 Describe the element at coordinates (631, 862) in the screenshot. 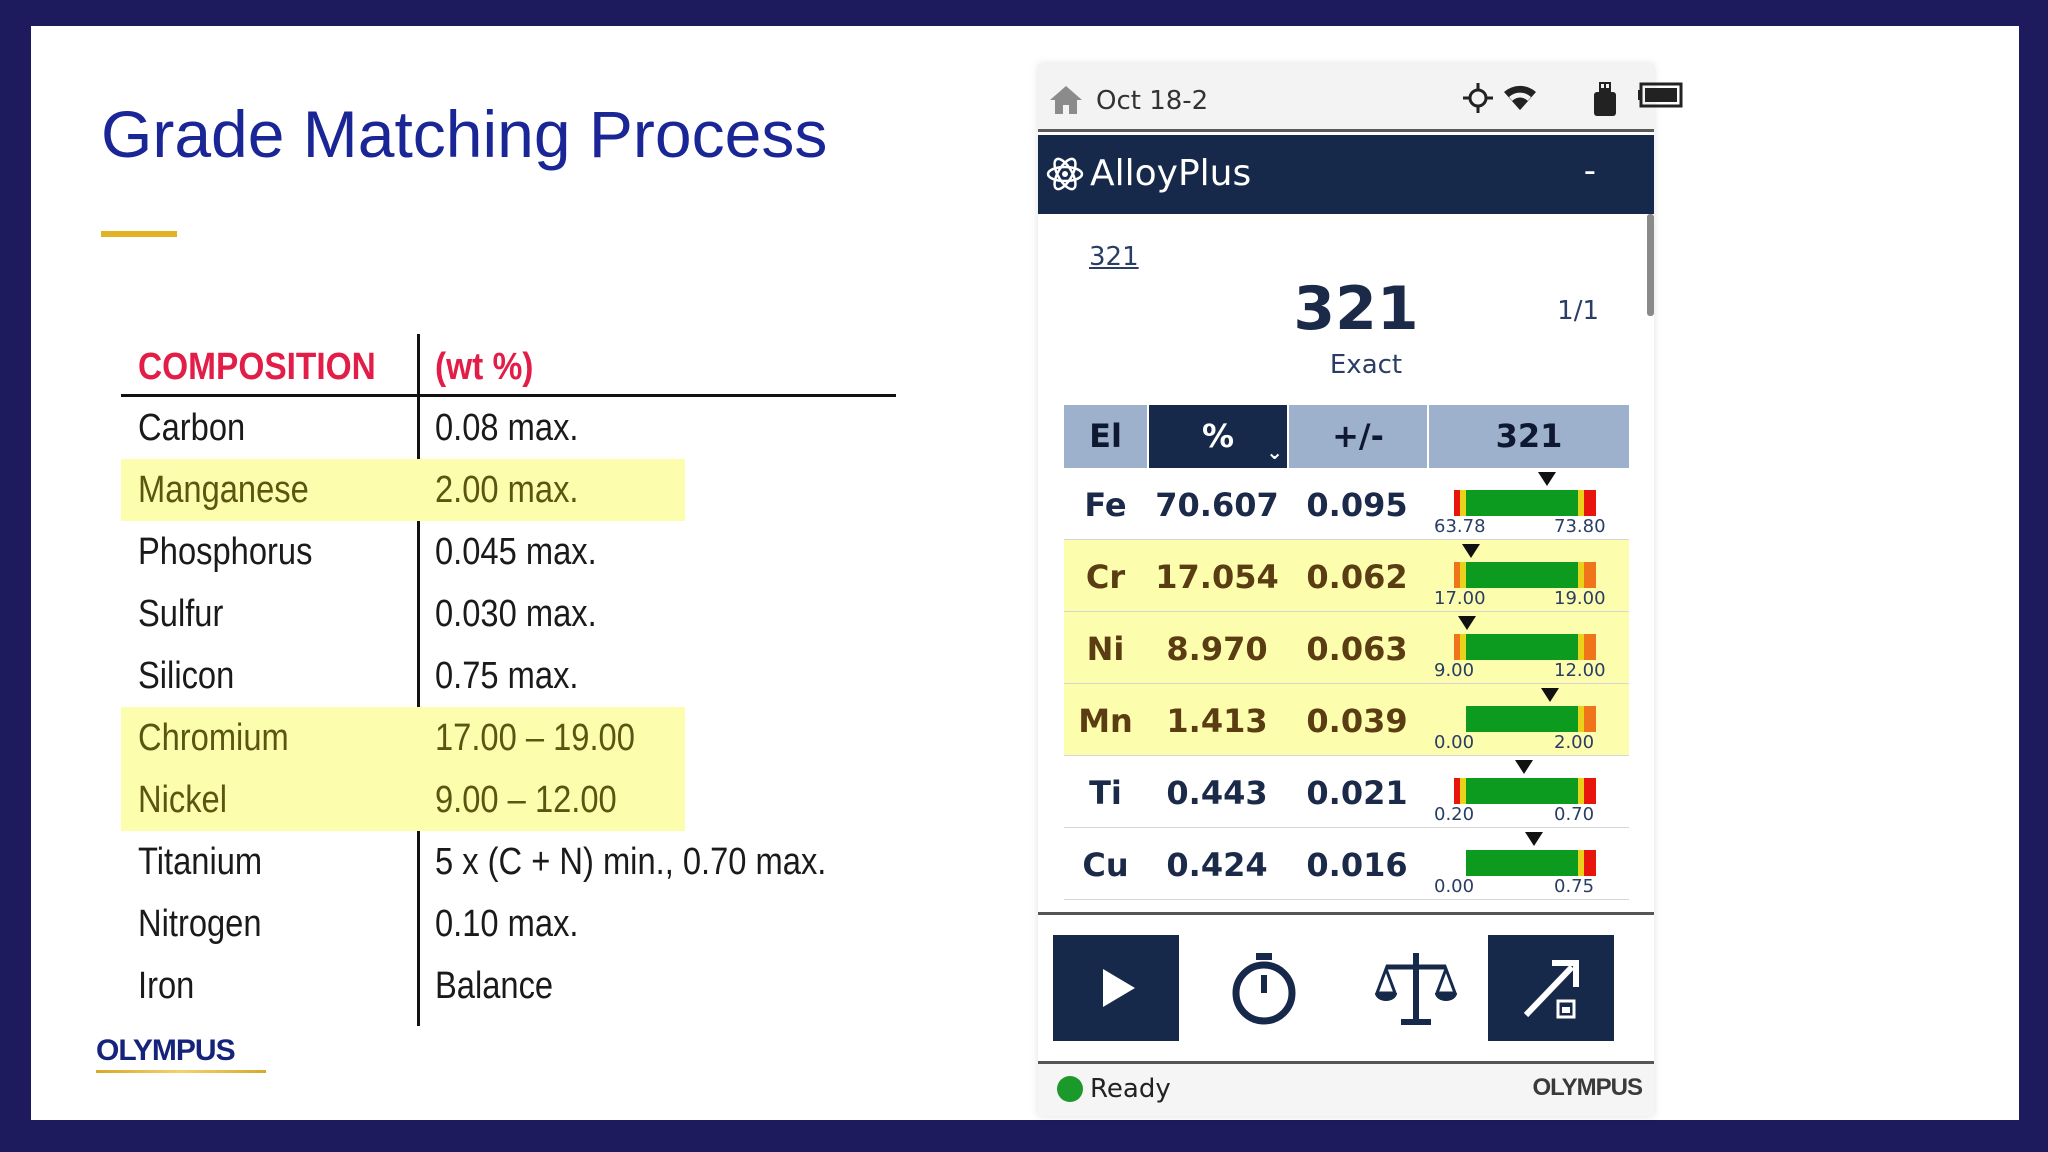

I see `element-value: 5 x (C + N) min., 0.70 max.` at that location.